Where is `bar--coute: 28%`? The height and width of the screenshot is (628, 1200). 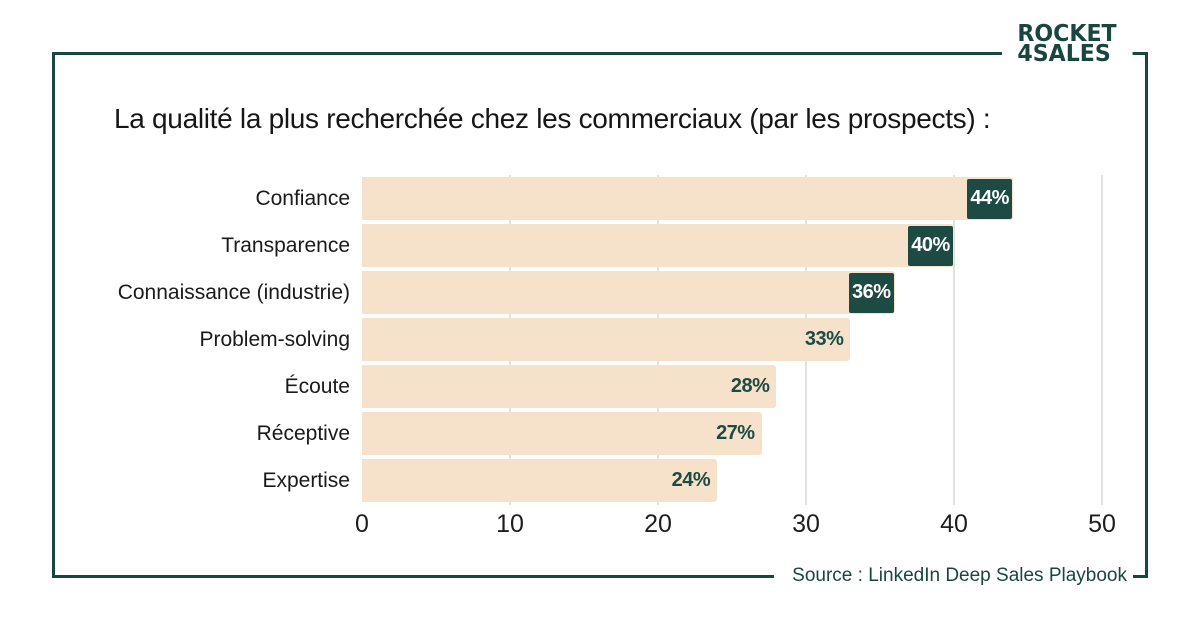 bar--coute: 28% is located at coordinates (569, 386).